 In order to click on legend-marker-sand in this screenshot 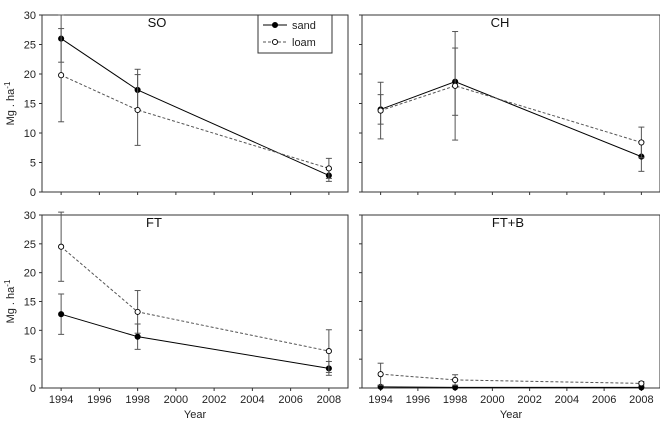, I will do `click(275, 25)`.